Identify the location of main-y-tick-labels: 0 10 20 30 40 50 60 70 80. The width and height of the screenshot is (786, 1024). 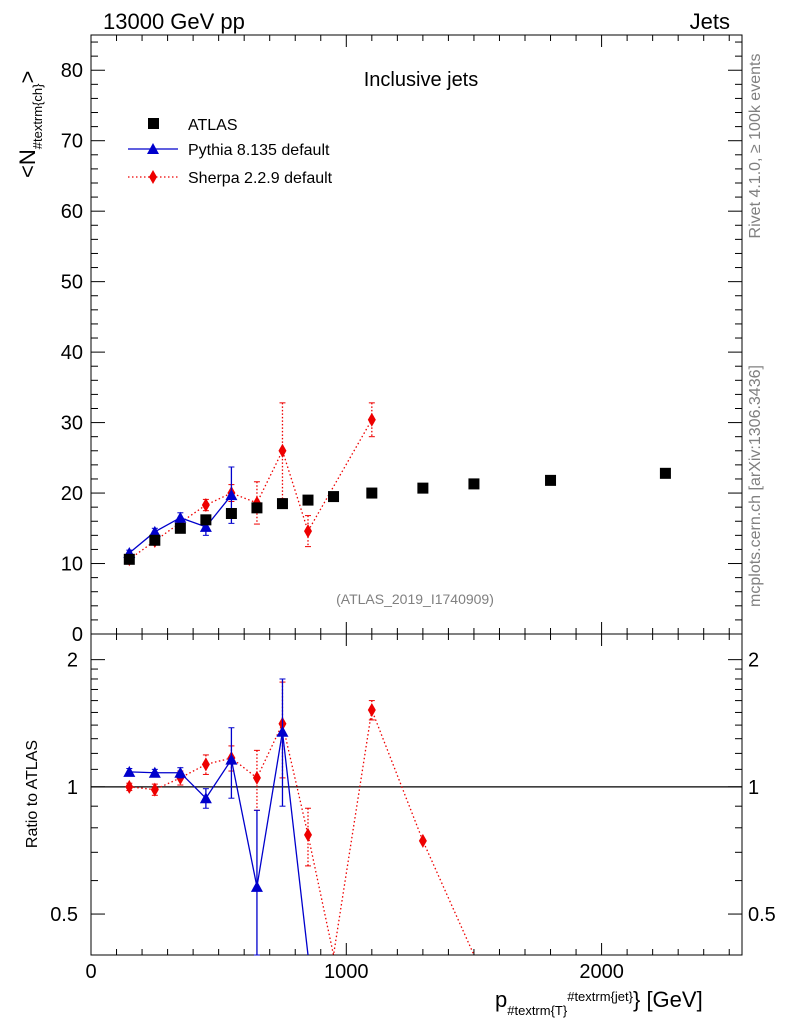
(72, 353).